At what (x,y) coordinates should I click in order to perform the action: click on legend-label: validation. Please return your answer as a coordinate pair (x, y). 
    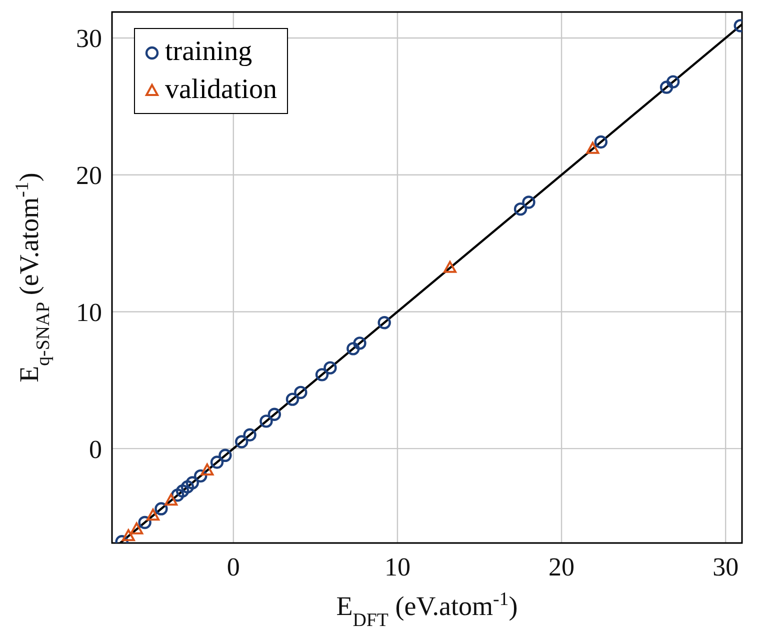
    Looking at the image, I should click on (221, 90).